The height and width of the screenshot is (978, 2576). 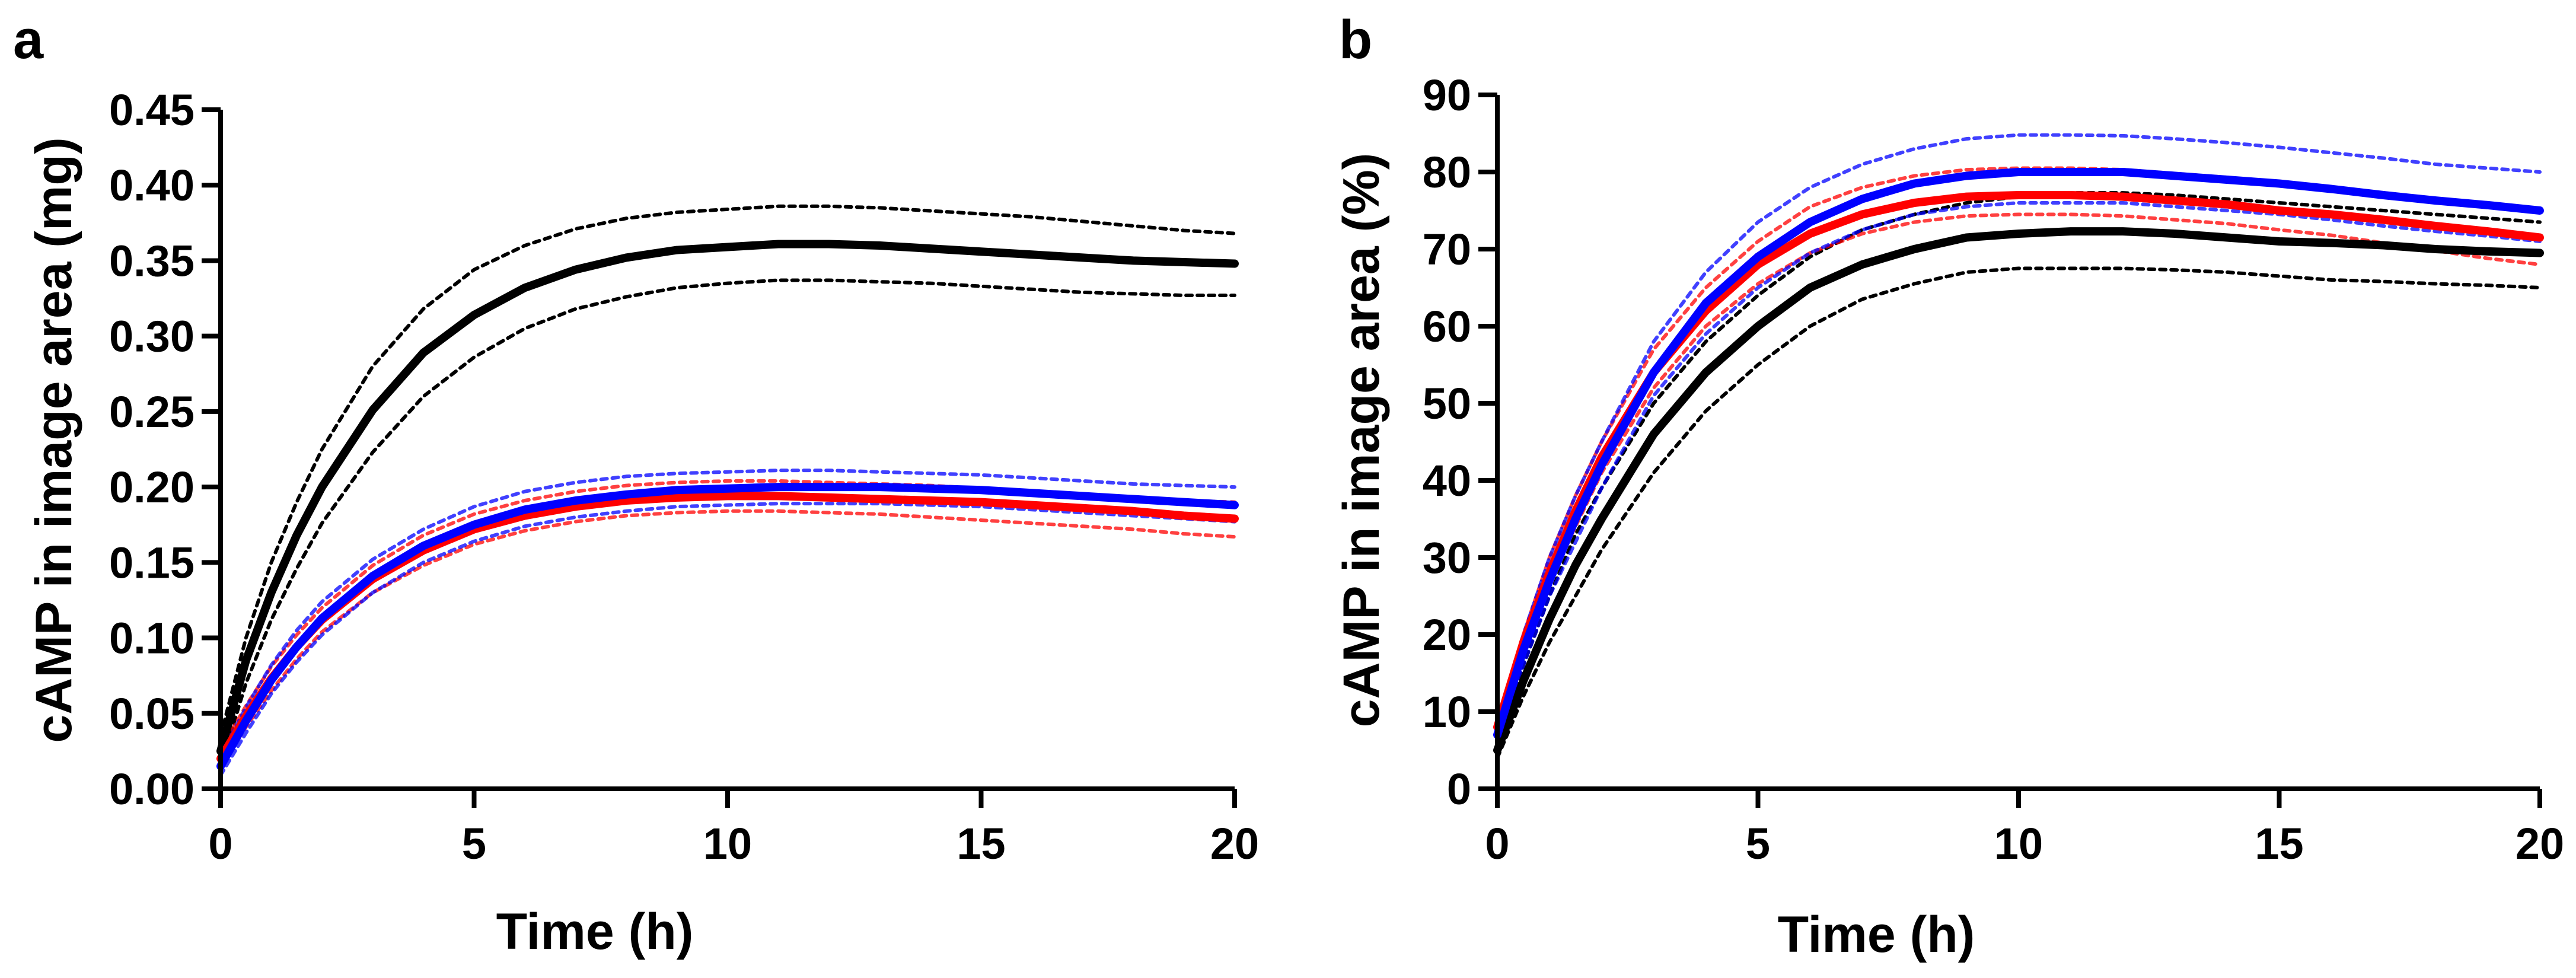 What do you see at coordinates (1447, 249) in the screenshot?
I see `panel-b-y-tick-label: 70` at bounding box center [1447, 249].